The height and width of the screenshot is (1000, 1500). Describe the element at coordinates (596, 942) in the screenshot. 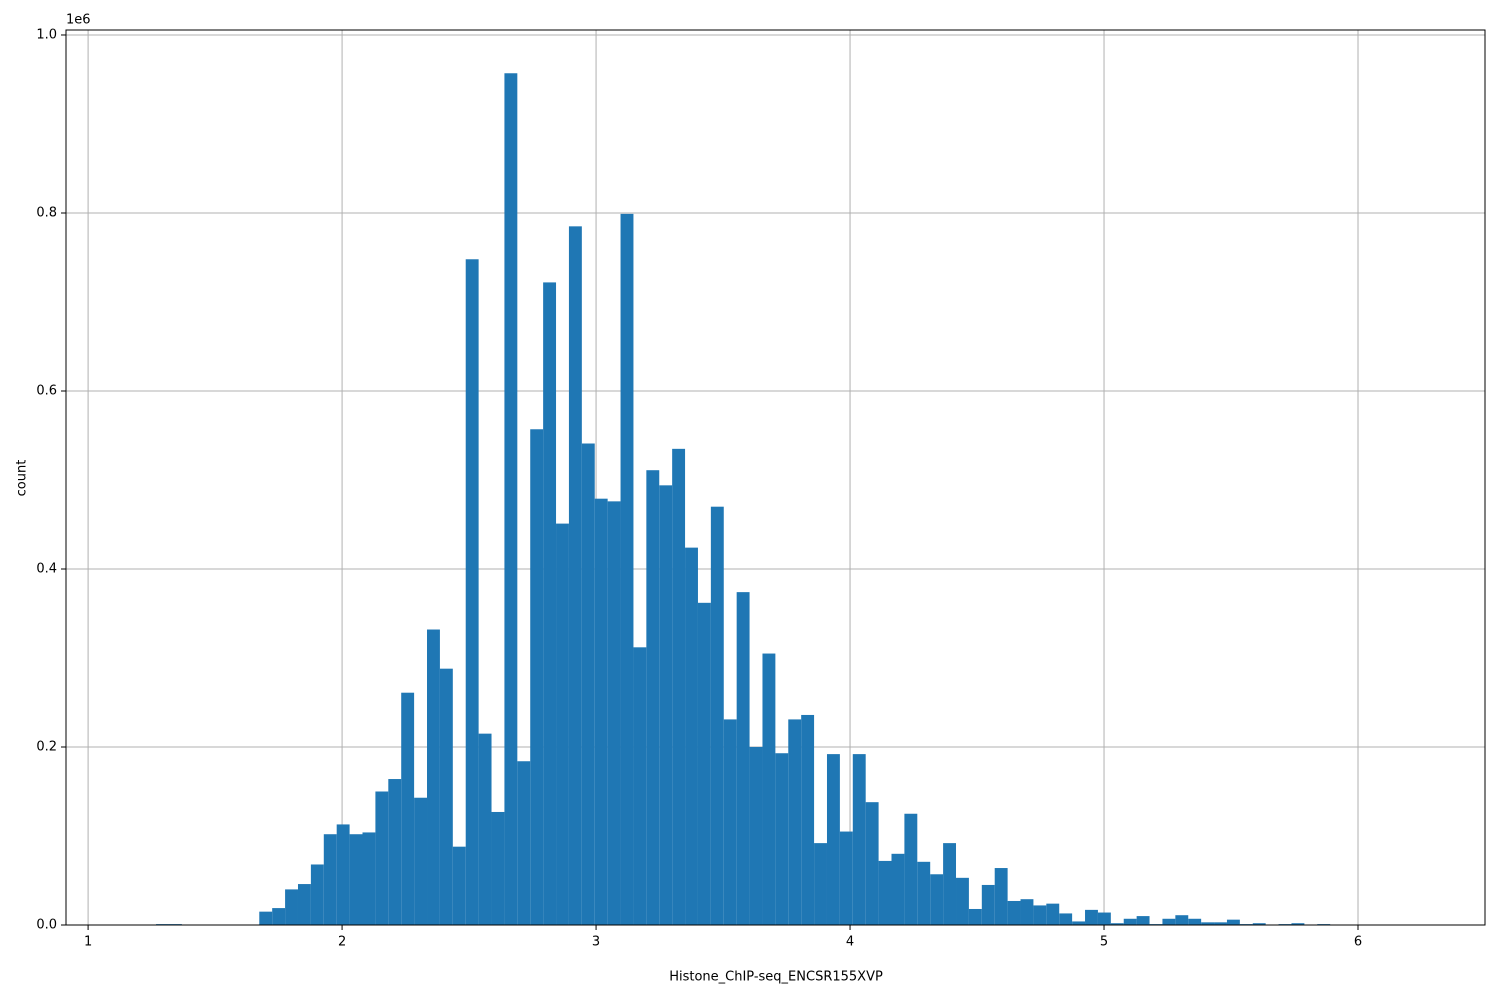

I see `x-tick-label: 3` at that location.